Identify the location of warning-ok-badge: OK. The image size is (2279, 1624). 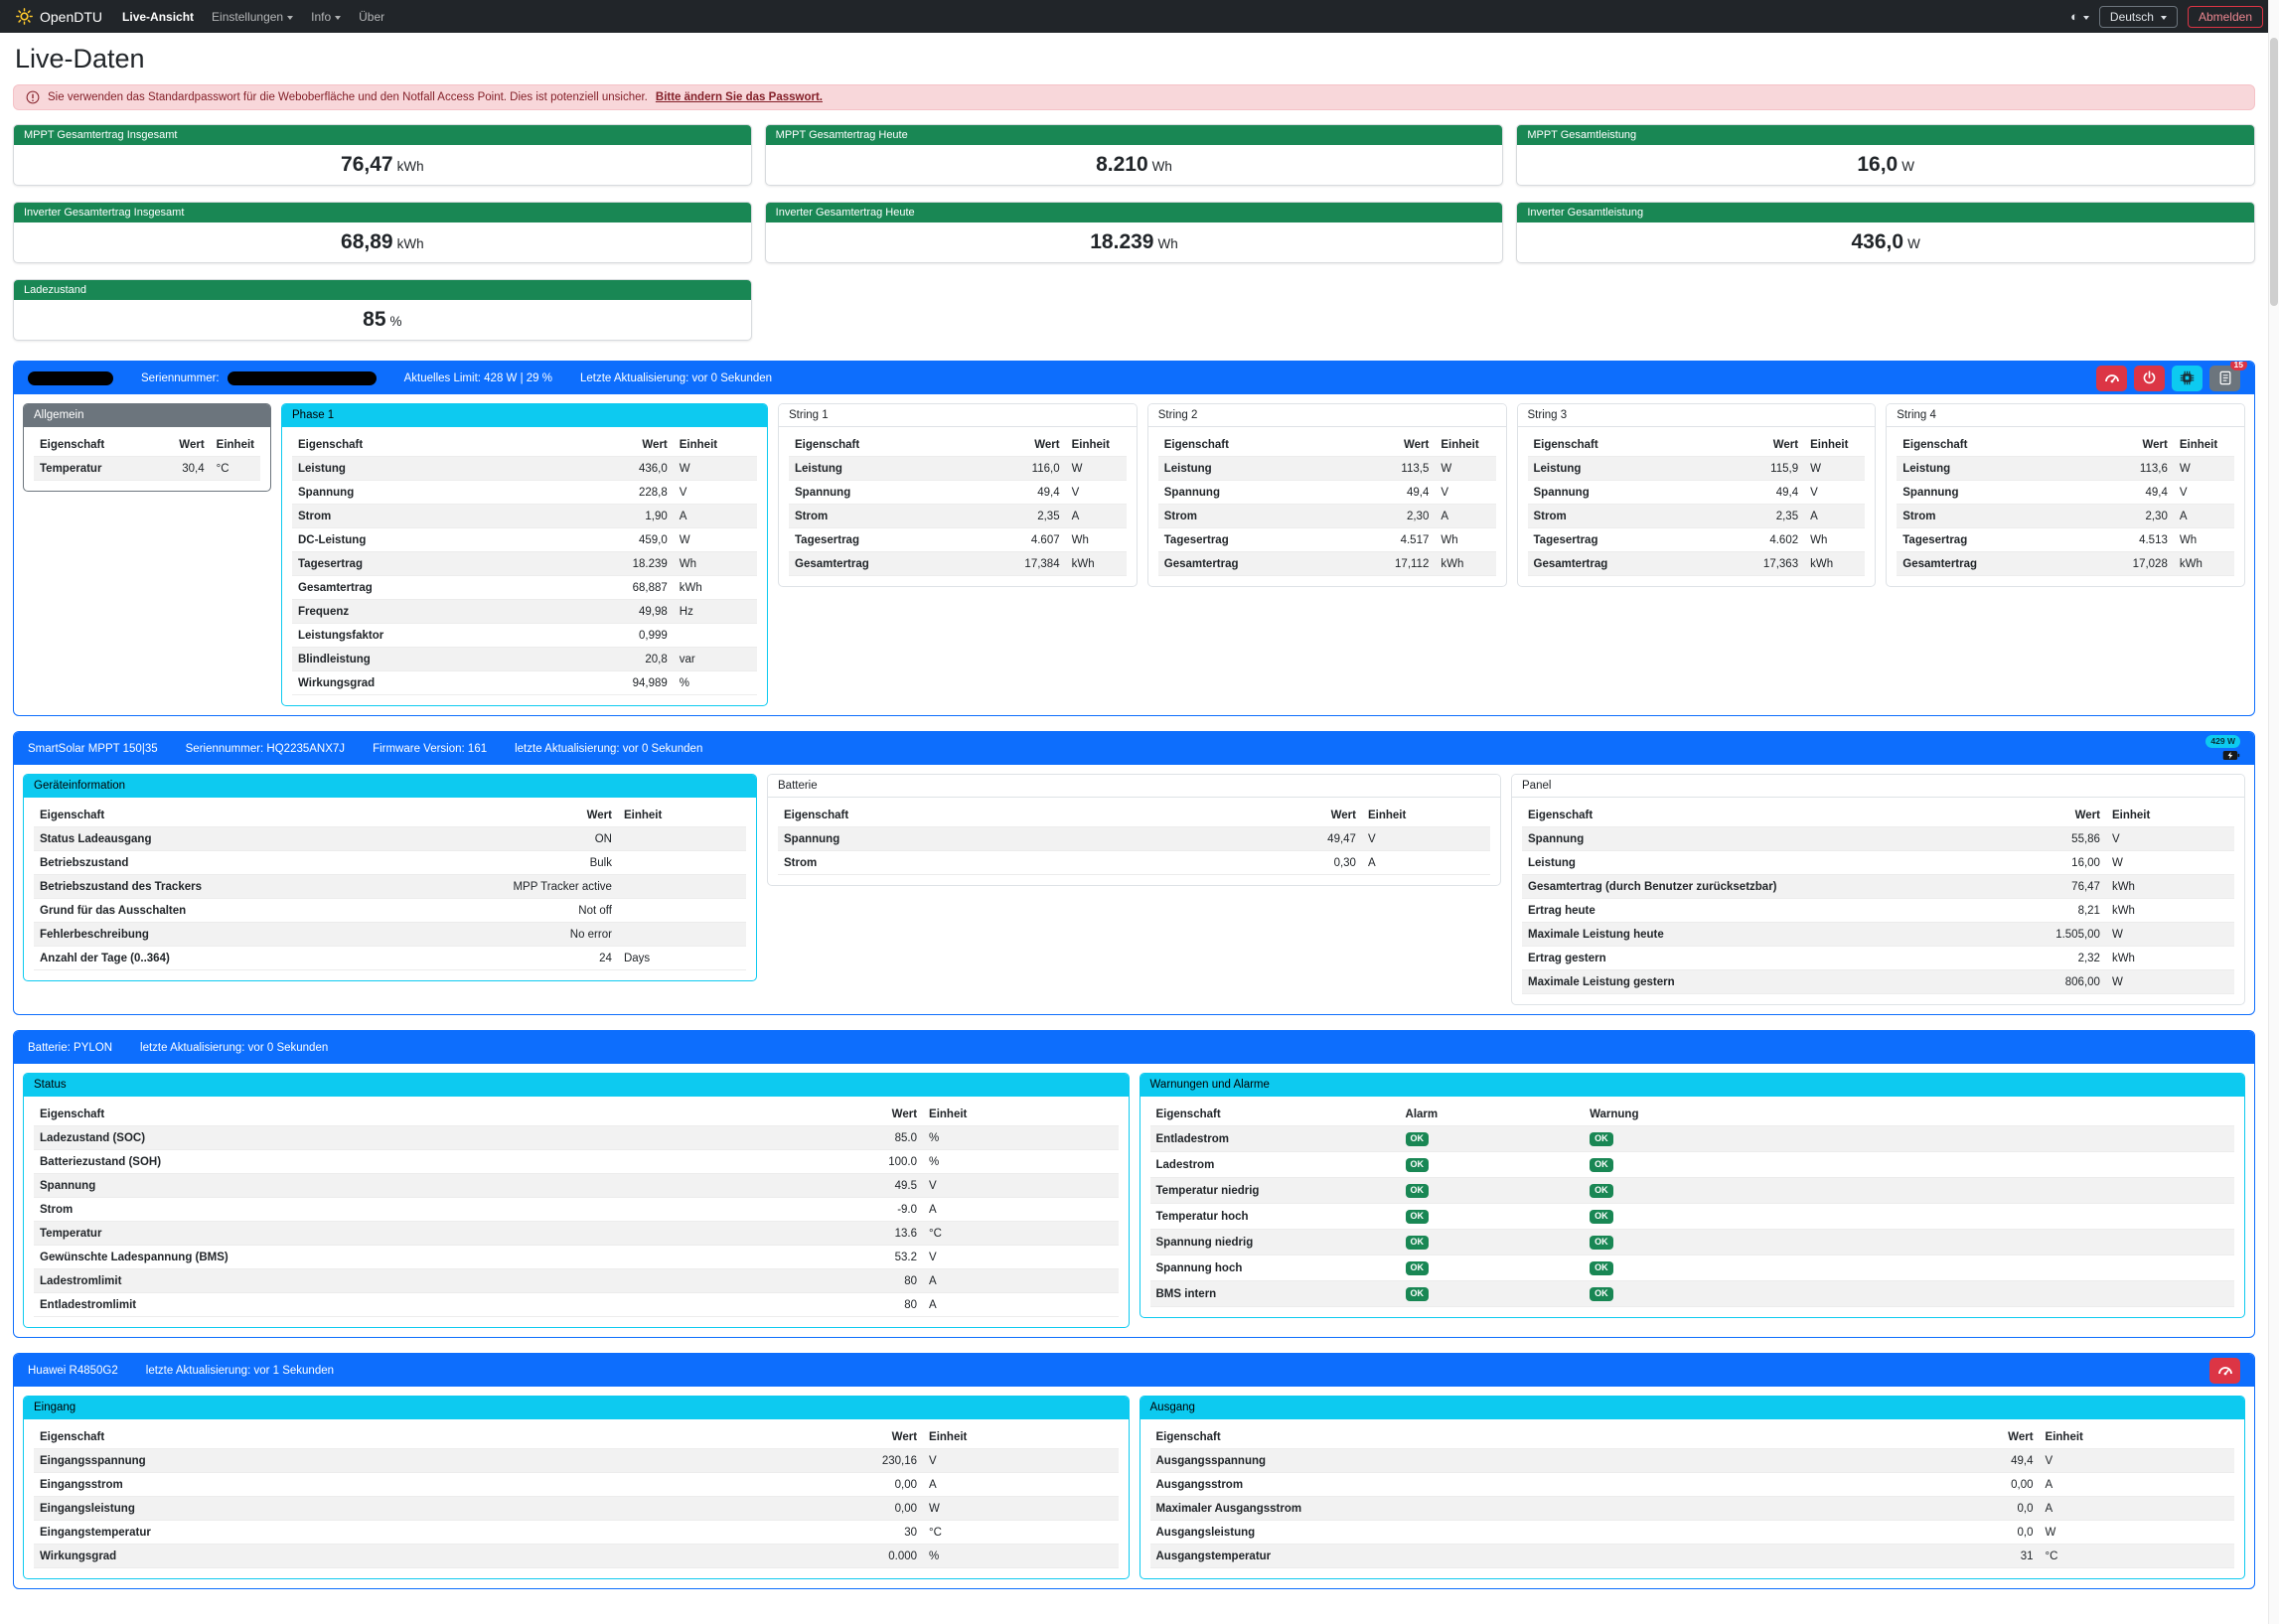
(1601, 1242).